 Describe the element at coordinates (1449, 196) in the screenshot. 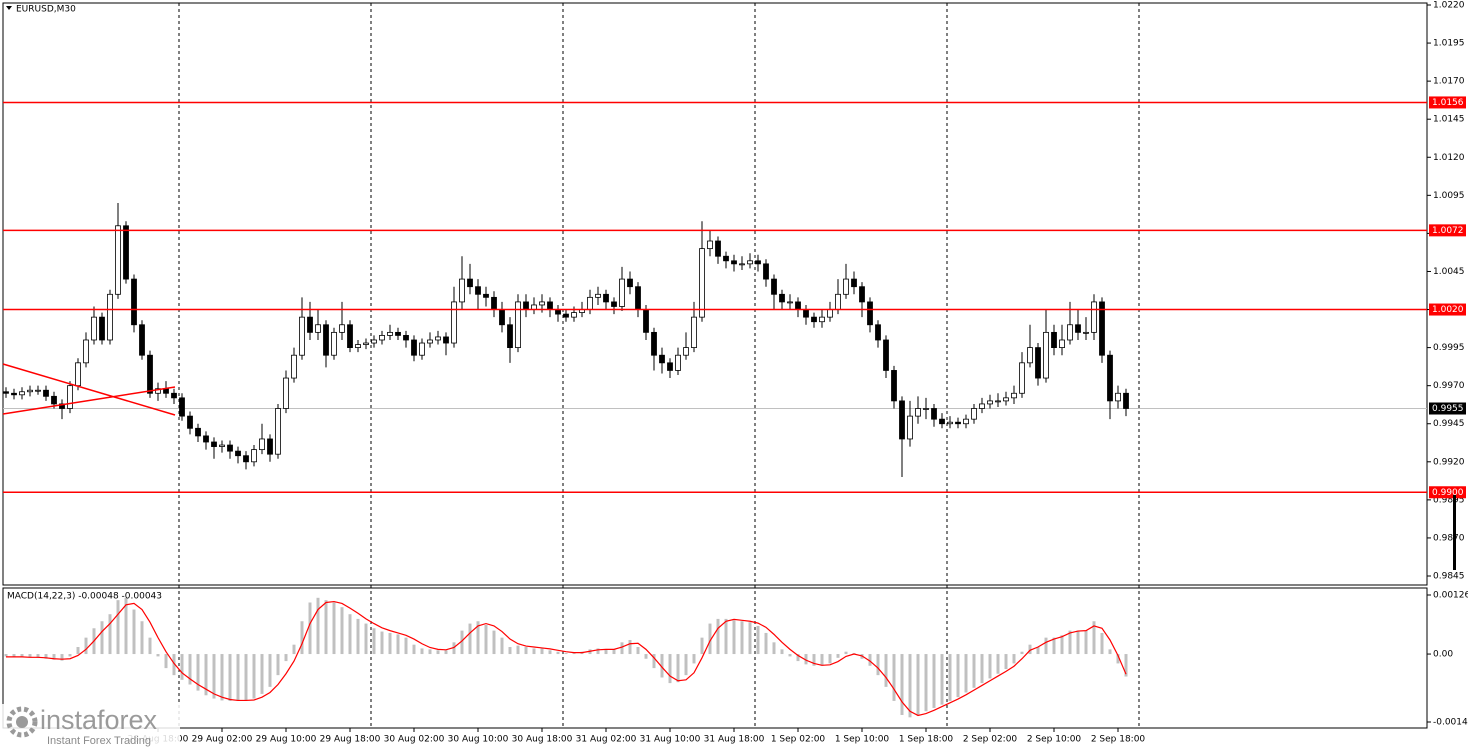

I see `y-tick-label: 1.0095` at that location.